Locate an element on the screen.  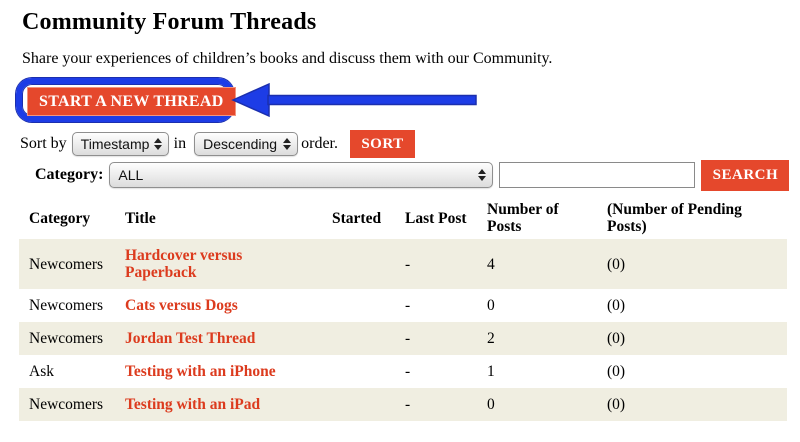
cell-title: Hardcover versus Paperback is located at coordinates (218, 264).